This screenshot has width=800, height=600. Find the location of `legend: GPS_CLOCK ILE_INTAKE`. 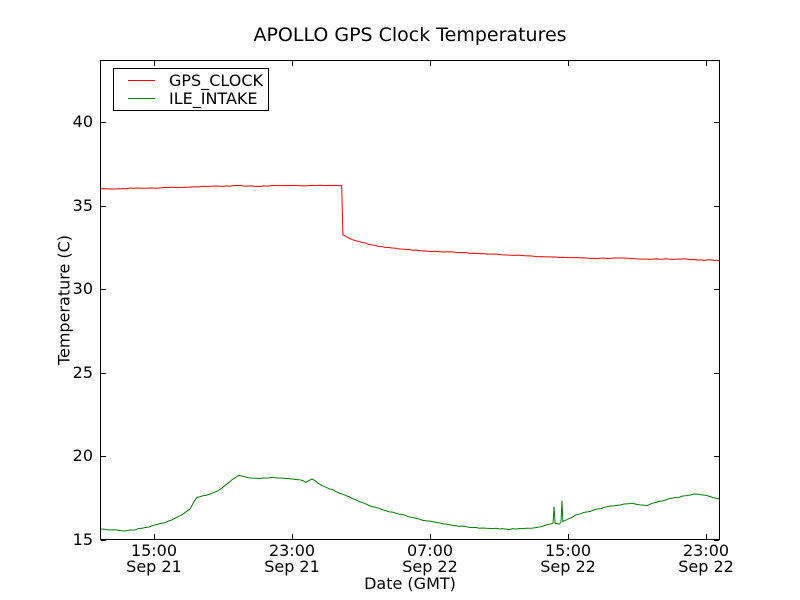

legend: GPS_CLOCK ILE_INTAKE is located at coordinates (191, 89).